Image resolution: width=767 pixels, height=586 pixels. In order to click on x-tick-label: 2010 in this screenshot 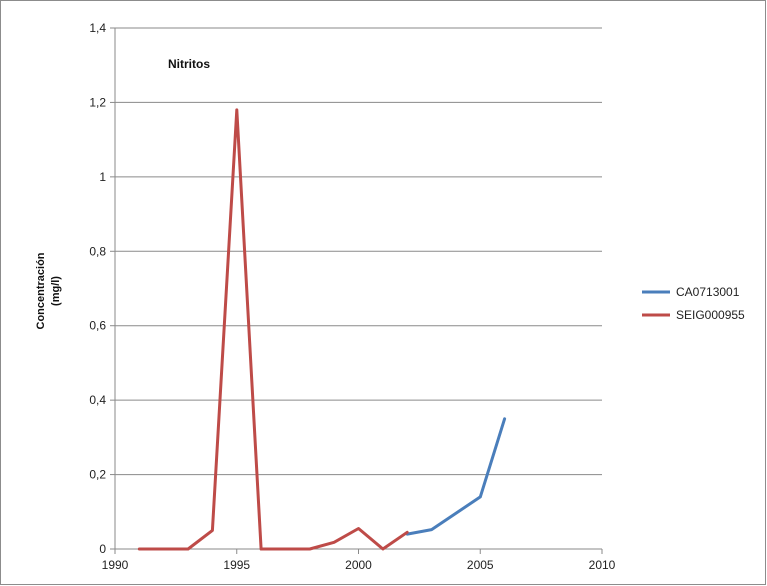, I will do `click(602, 565)`.